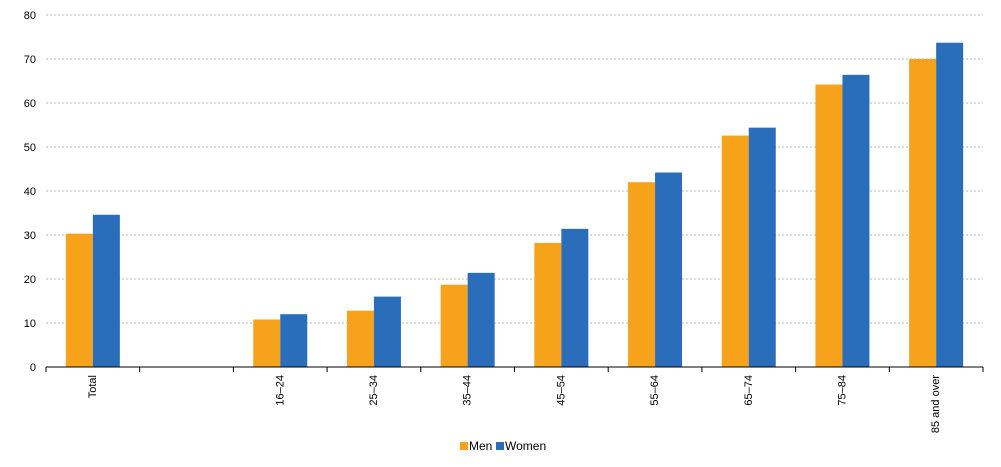  Describe the element at coordinates (30, 236) in the screenshot. I see `y-tick-label: 30` at that location.